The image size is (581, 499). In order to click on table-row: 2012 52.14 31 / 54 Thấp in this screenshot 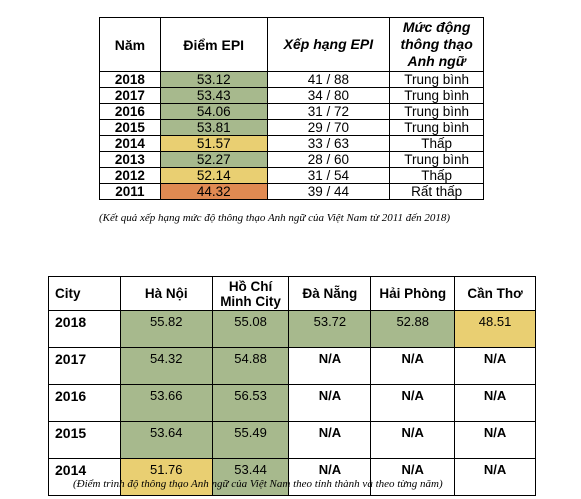, I will do `click(291, 175)`.